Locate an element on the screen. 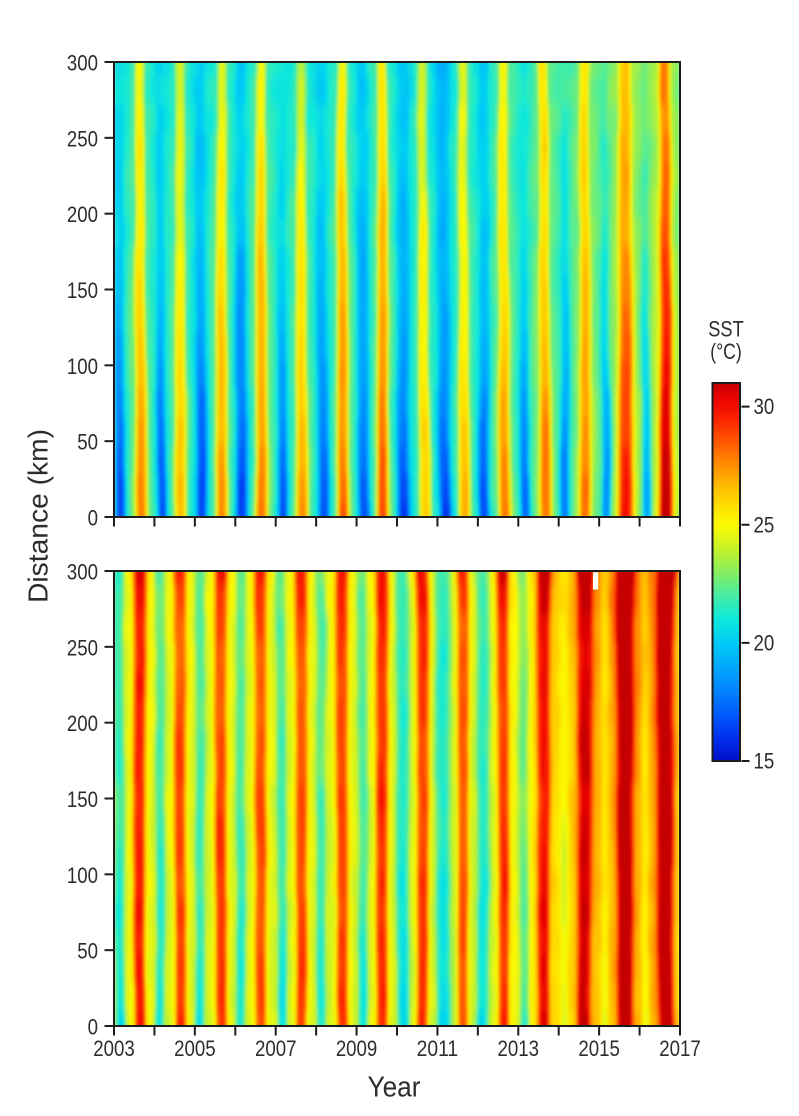  svg-text: 2009 is located at coordinates (357, 1048).